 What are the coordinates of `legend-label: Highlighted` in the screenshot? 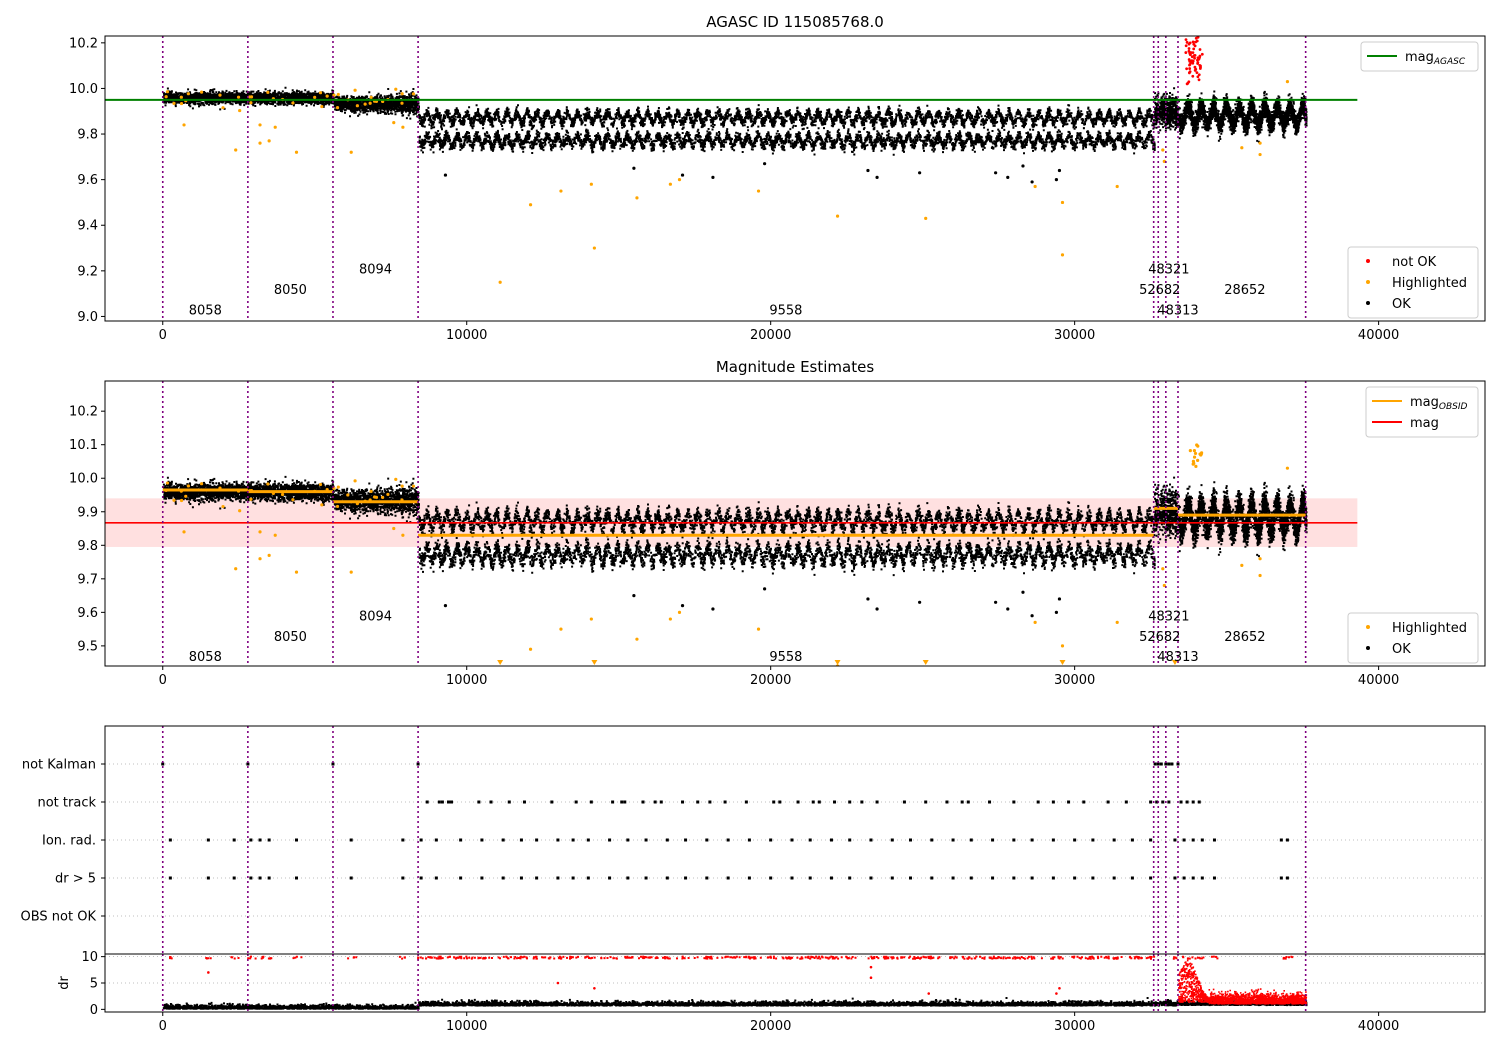 It's located at (1429, 283).